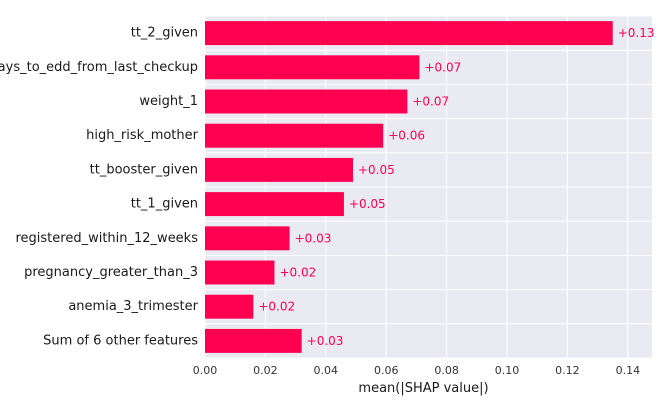 This screenshot has width=658, height=404. I want to click on category-label: weight_1, so click(168, 101).